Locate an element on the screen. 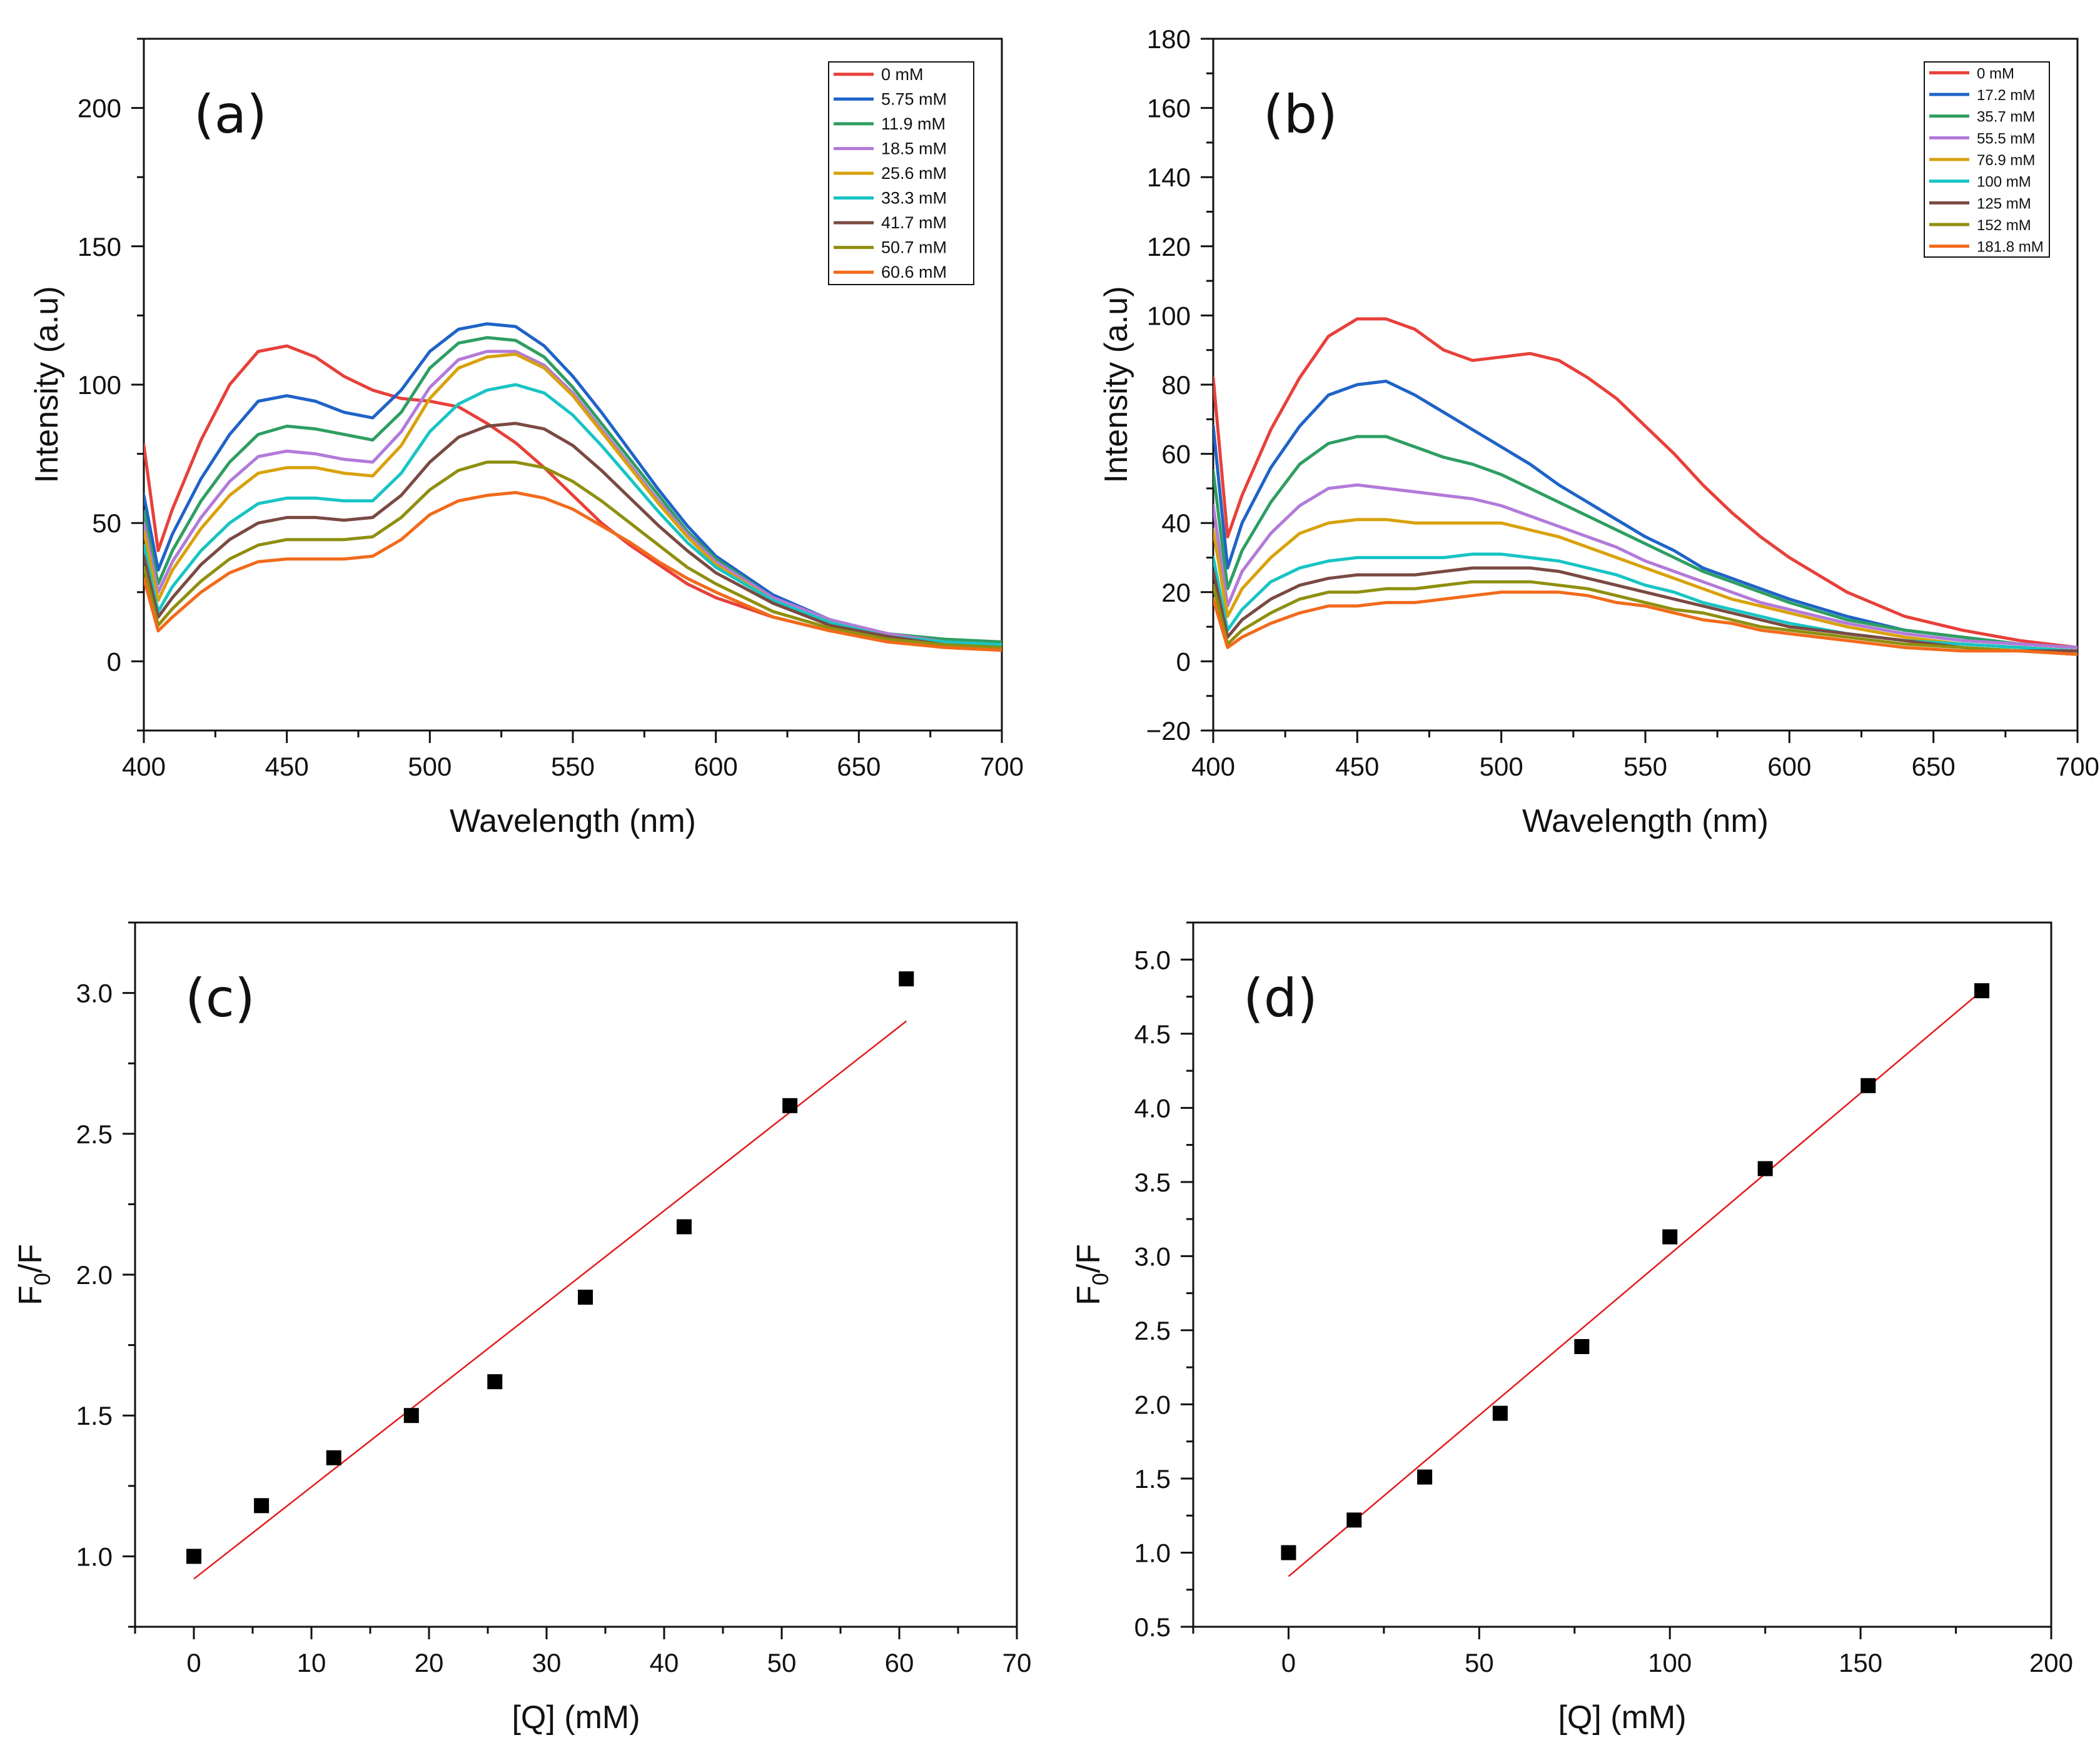  y-tick-label: 1.0 is located at coordinates (95, 1556).